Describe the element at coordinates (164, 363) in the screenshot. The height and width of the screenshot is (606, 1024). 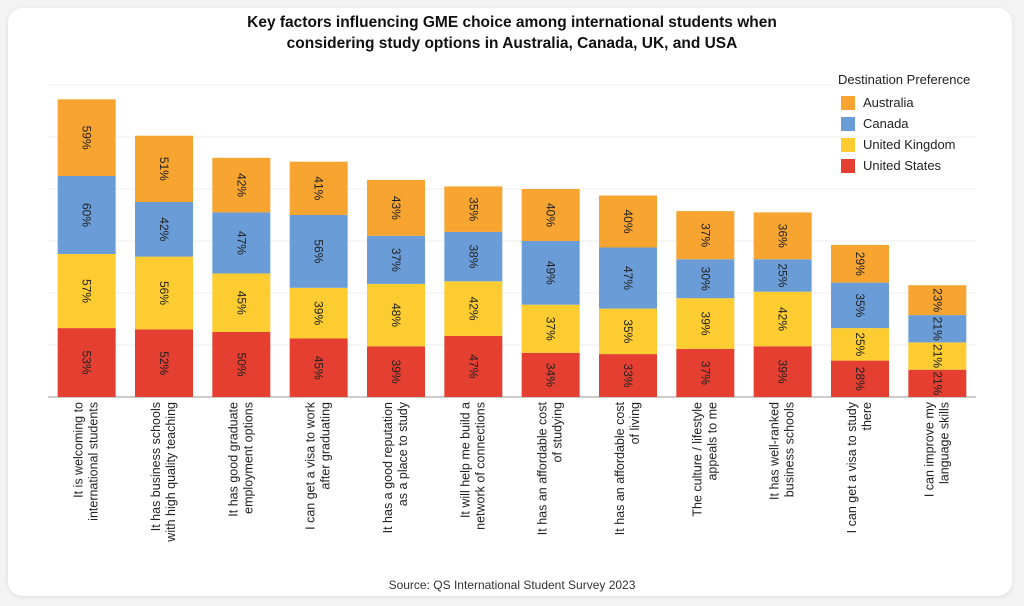
I see `data-label: 52%` at that location.